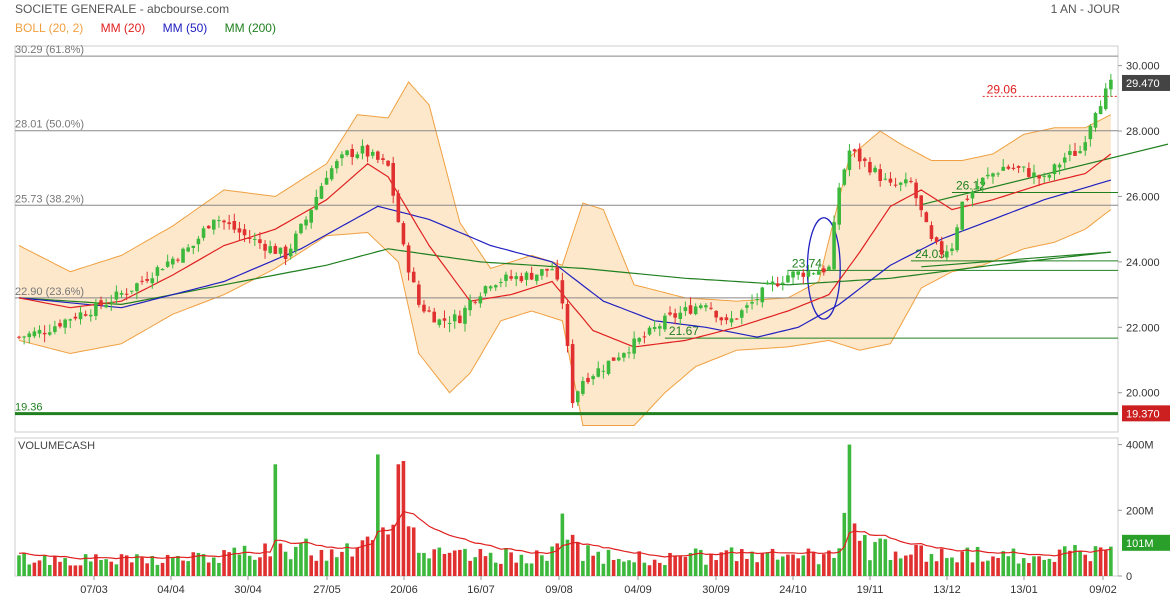 This screenshot has width=1170, height=598. I want to click on legend-mm200: MM (200), so click(250, 28).